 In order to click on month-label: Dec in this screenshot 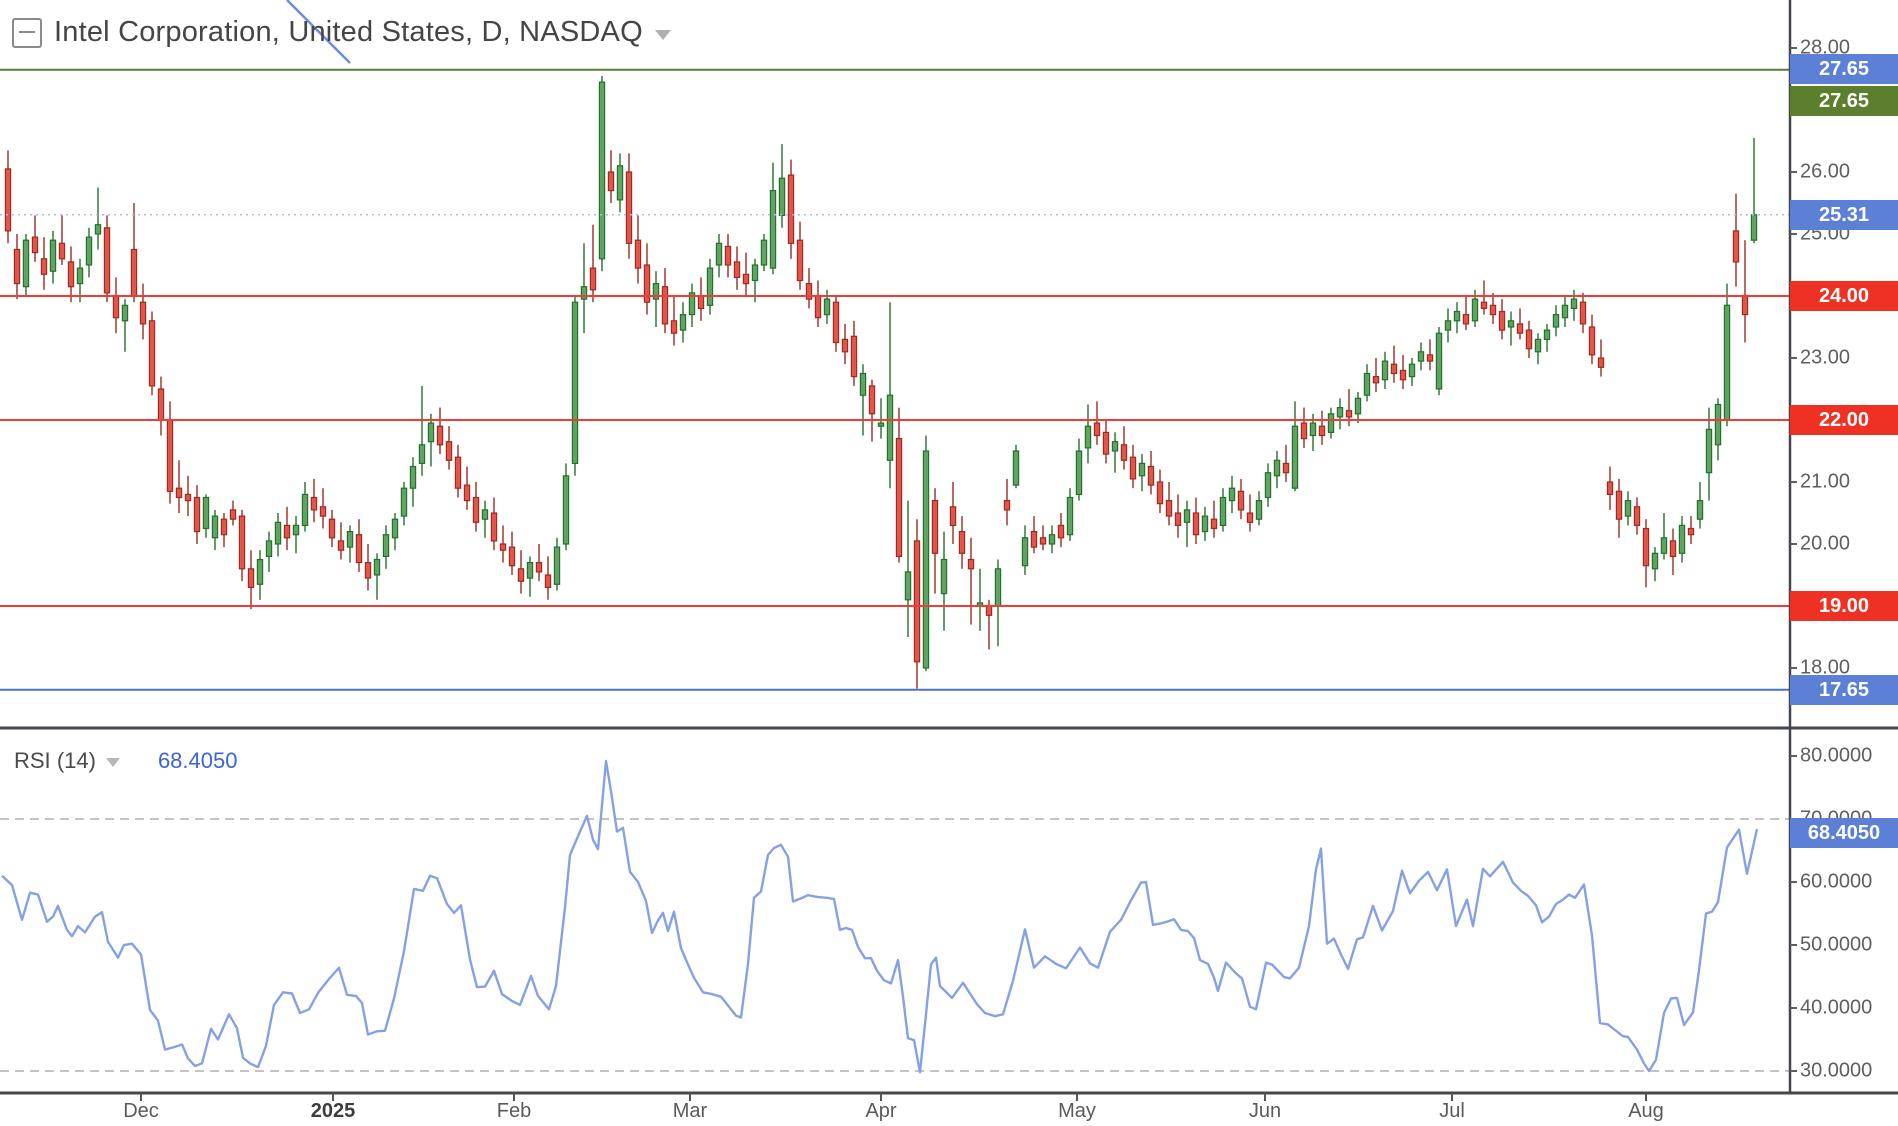, I will do `click(141, 1111)`.